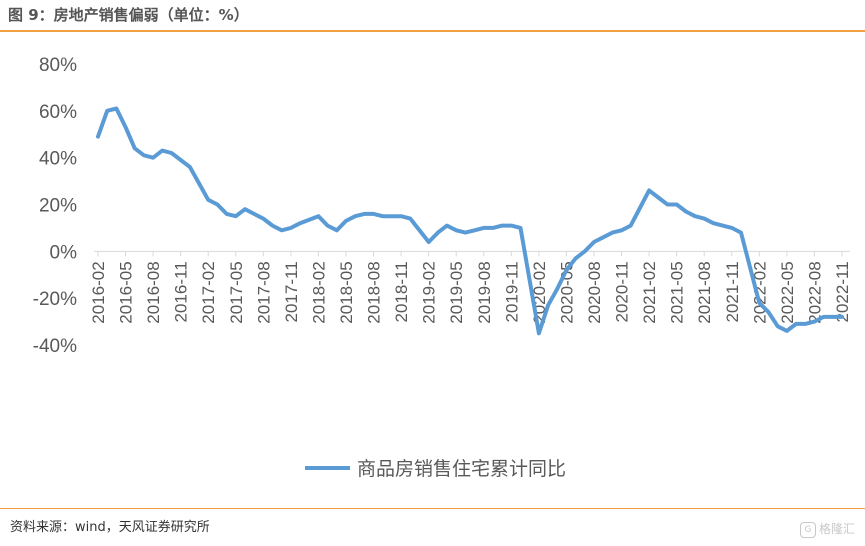 The image size is (865, 546). What do you see at coordinates (128, 15) in the screenshot?
I see `figure-title: 图 9：房地产销售偏弱（单位：%）` at bounding box center [128, 15].